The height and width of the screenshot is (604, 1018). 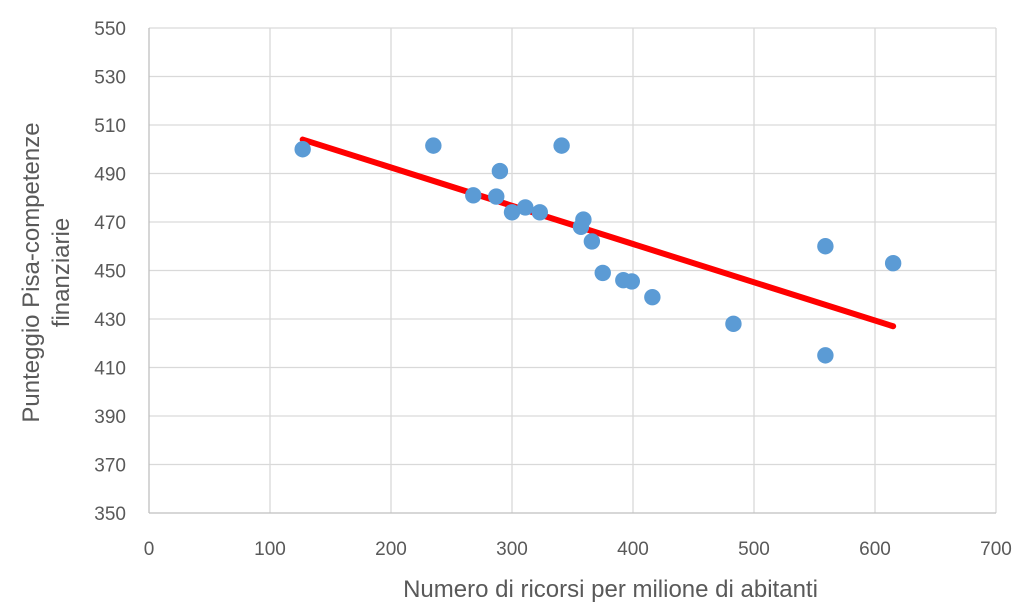 I want to click on y-tick-label: 510, so click(x=110, y=126).